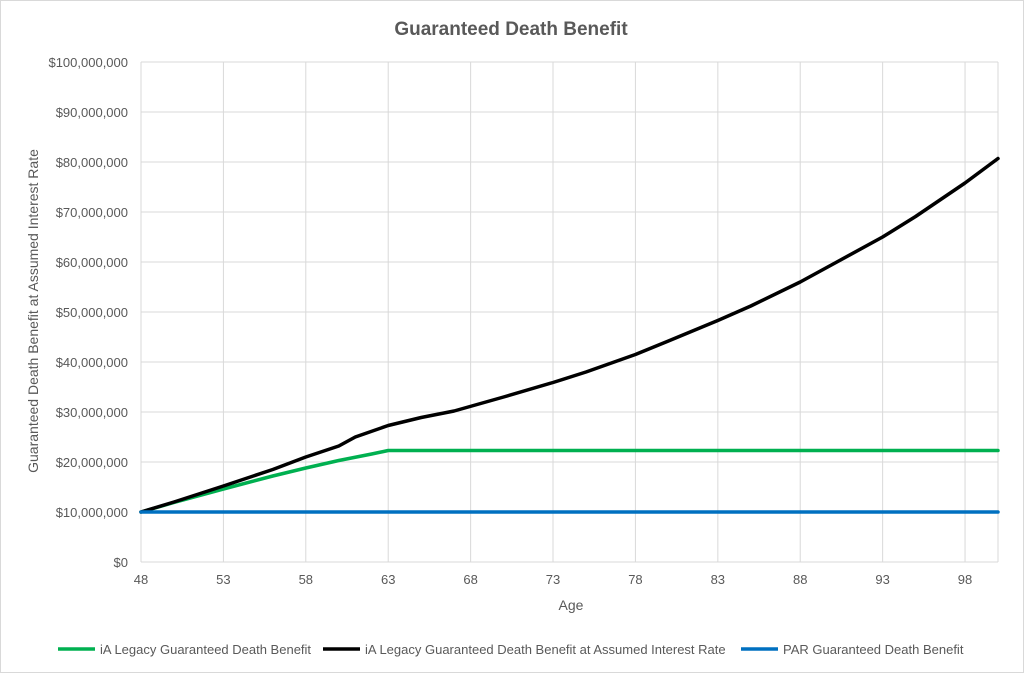 This screenshot has width=1024, height=673. Describe the element at coordinates (121, 562) in the screenshot. I see `y-tick-label: $0` at that location.